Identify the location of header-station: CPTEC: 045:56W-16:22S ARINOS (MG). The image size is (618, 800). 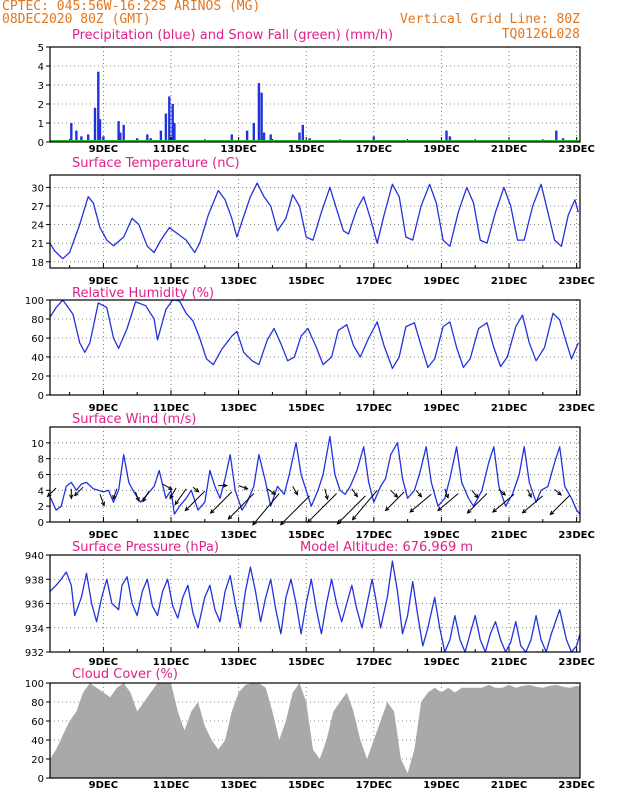
(131, 7).